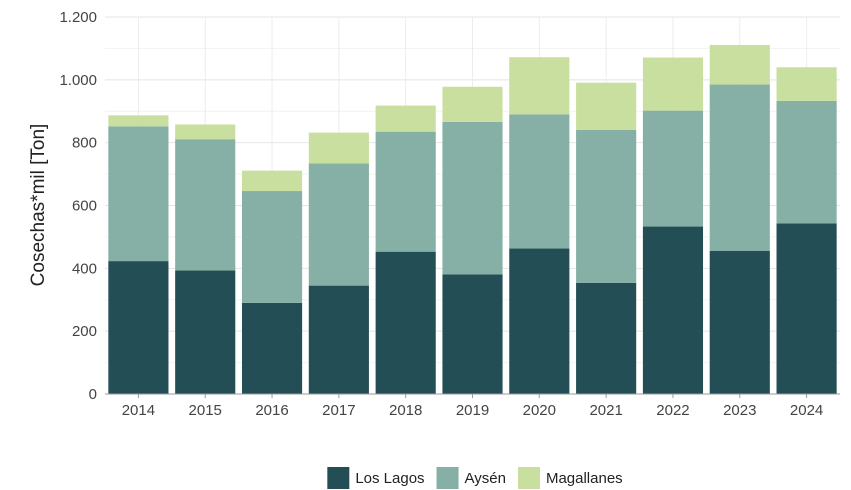 Image resolution: width=851 pixels, height=490 pixels. Describe the element at coordinates (272, 181) in the screenshot. I see `bar-magallanes-2016` at that location.